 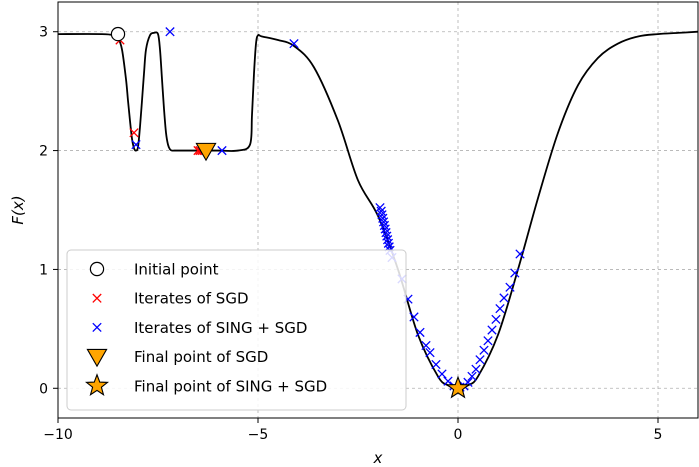 What do you see at coordinates (97, 298) in the screenshot?
I see `legend-sgd-iterates-marker` at bounding box center [97, 298].